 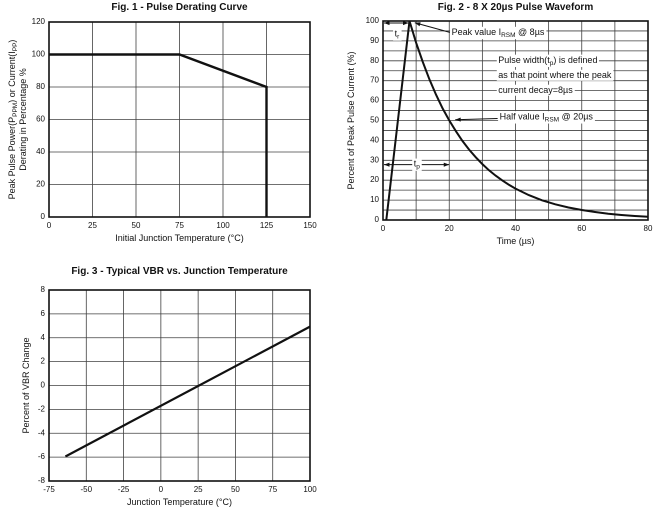 I want to click on x-tick-label: 25, so click(x=198, y=489).